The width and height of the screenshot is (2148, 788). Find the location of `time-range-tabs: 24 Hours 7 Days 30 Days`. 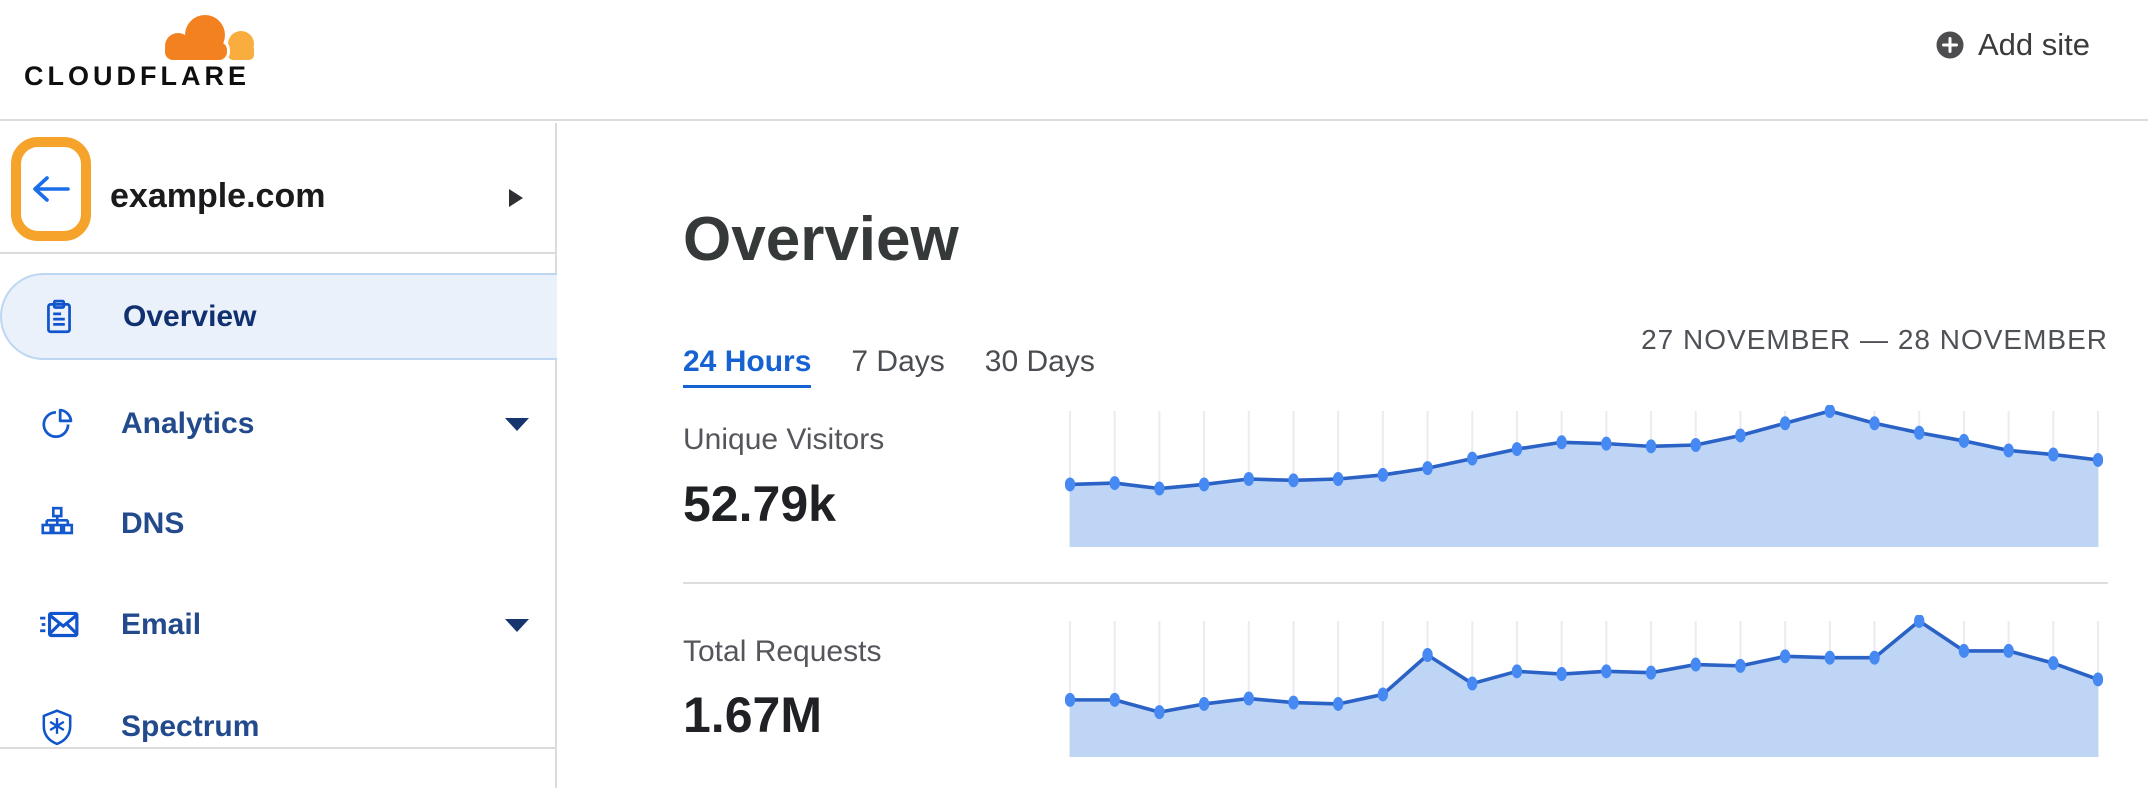

time-range-tabs: 24 Hours 7 Days 30 Days is located at coordinates (889, 367).